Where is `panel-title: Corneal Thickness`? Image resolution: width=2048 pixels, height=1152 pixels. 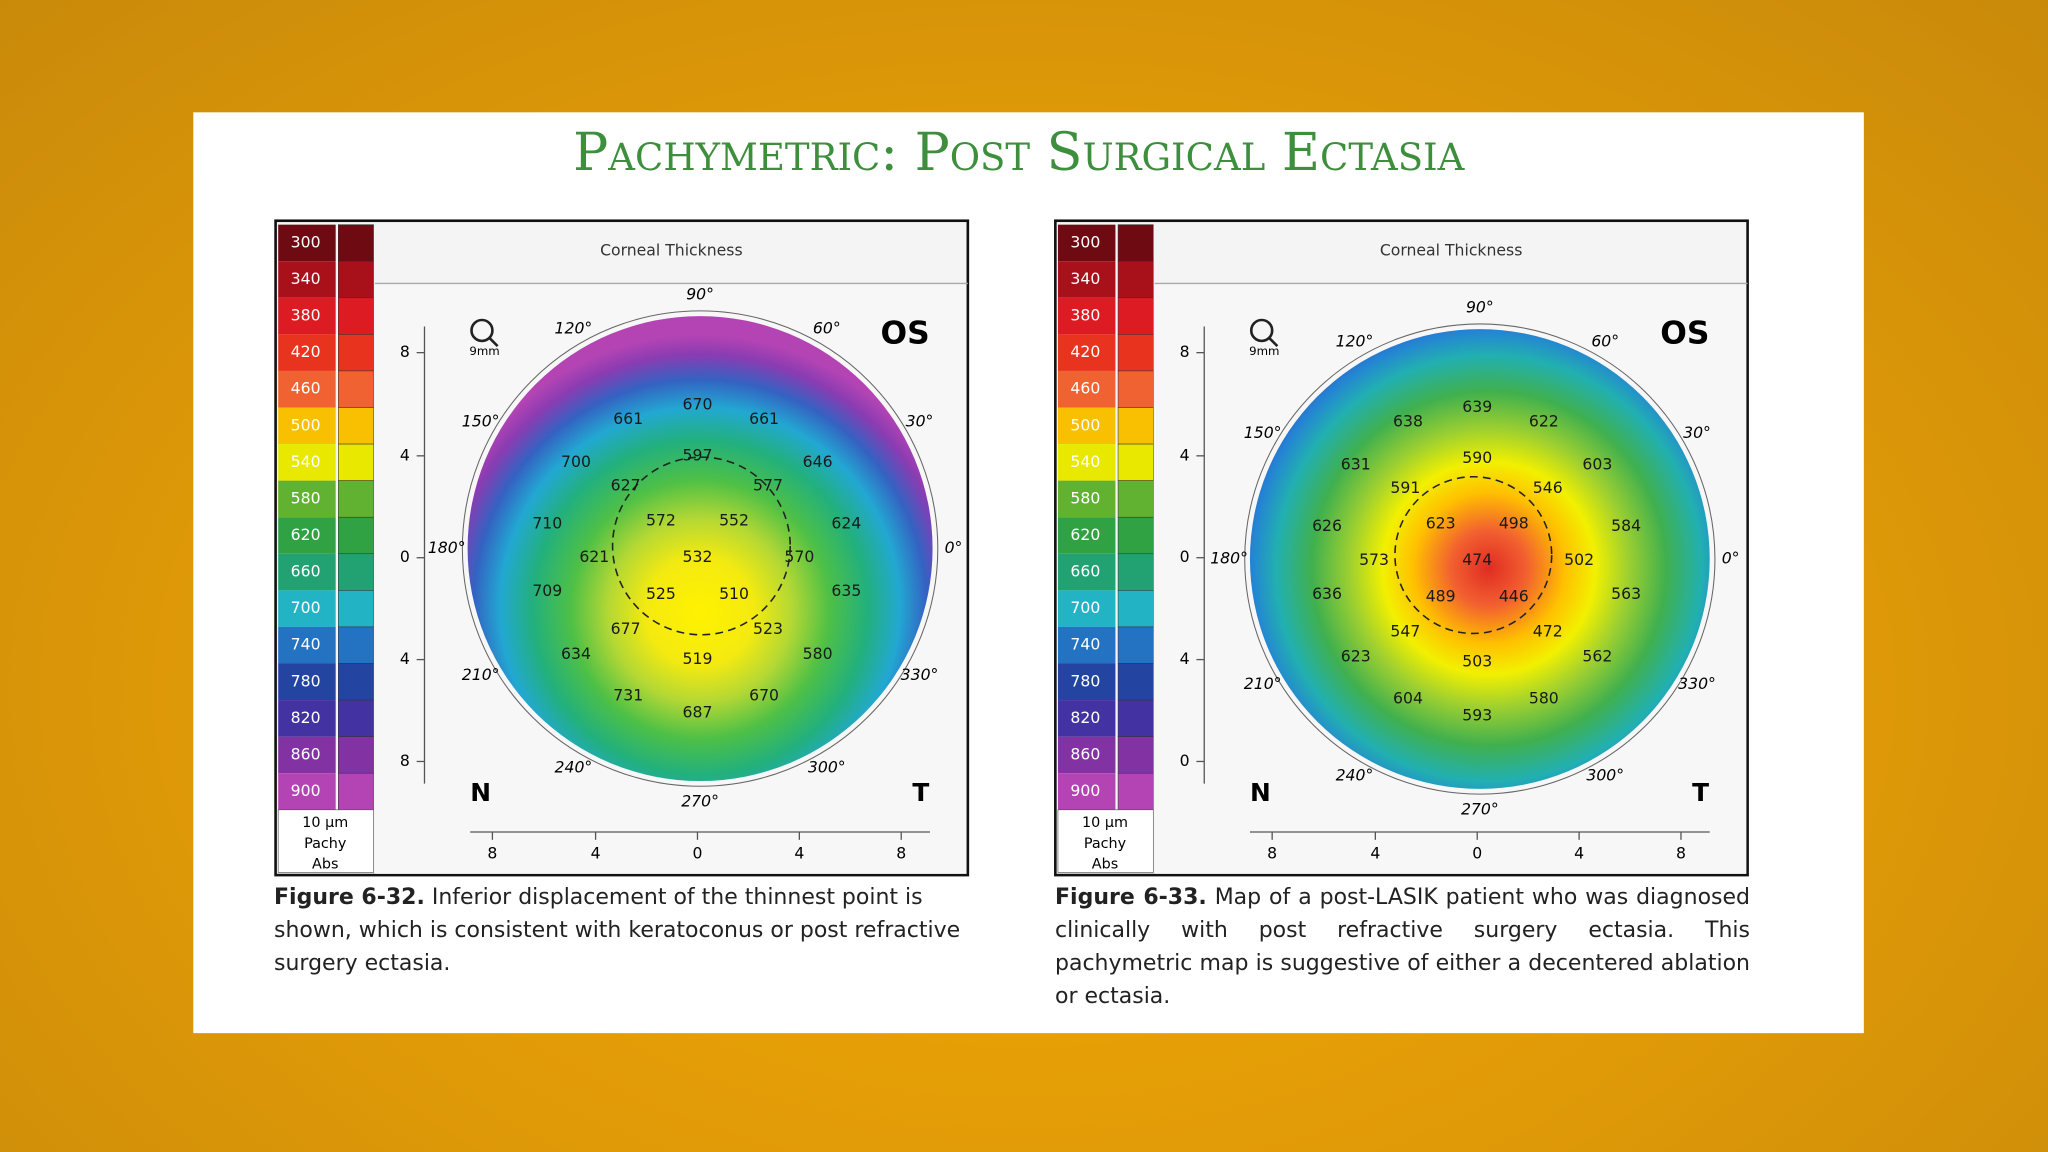
panel-title: Corneal Thickness is located at coordinates (671, 249).